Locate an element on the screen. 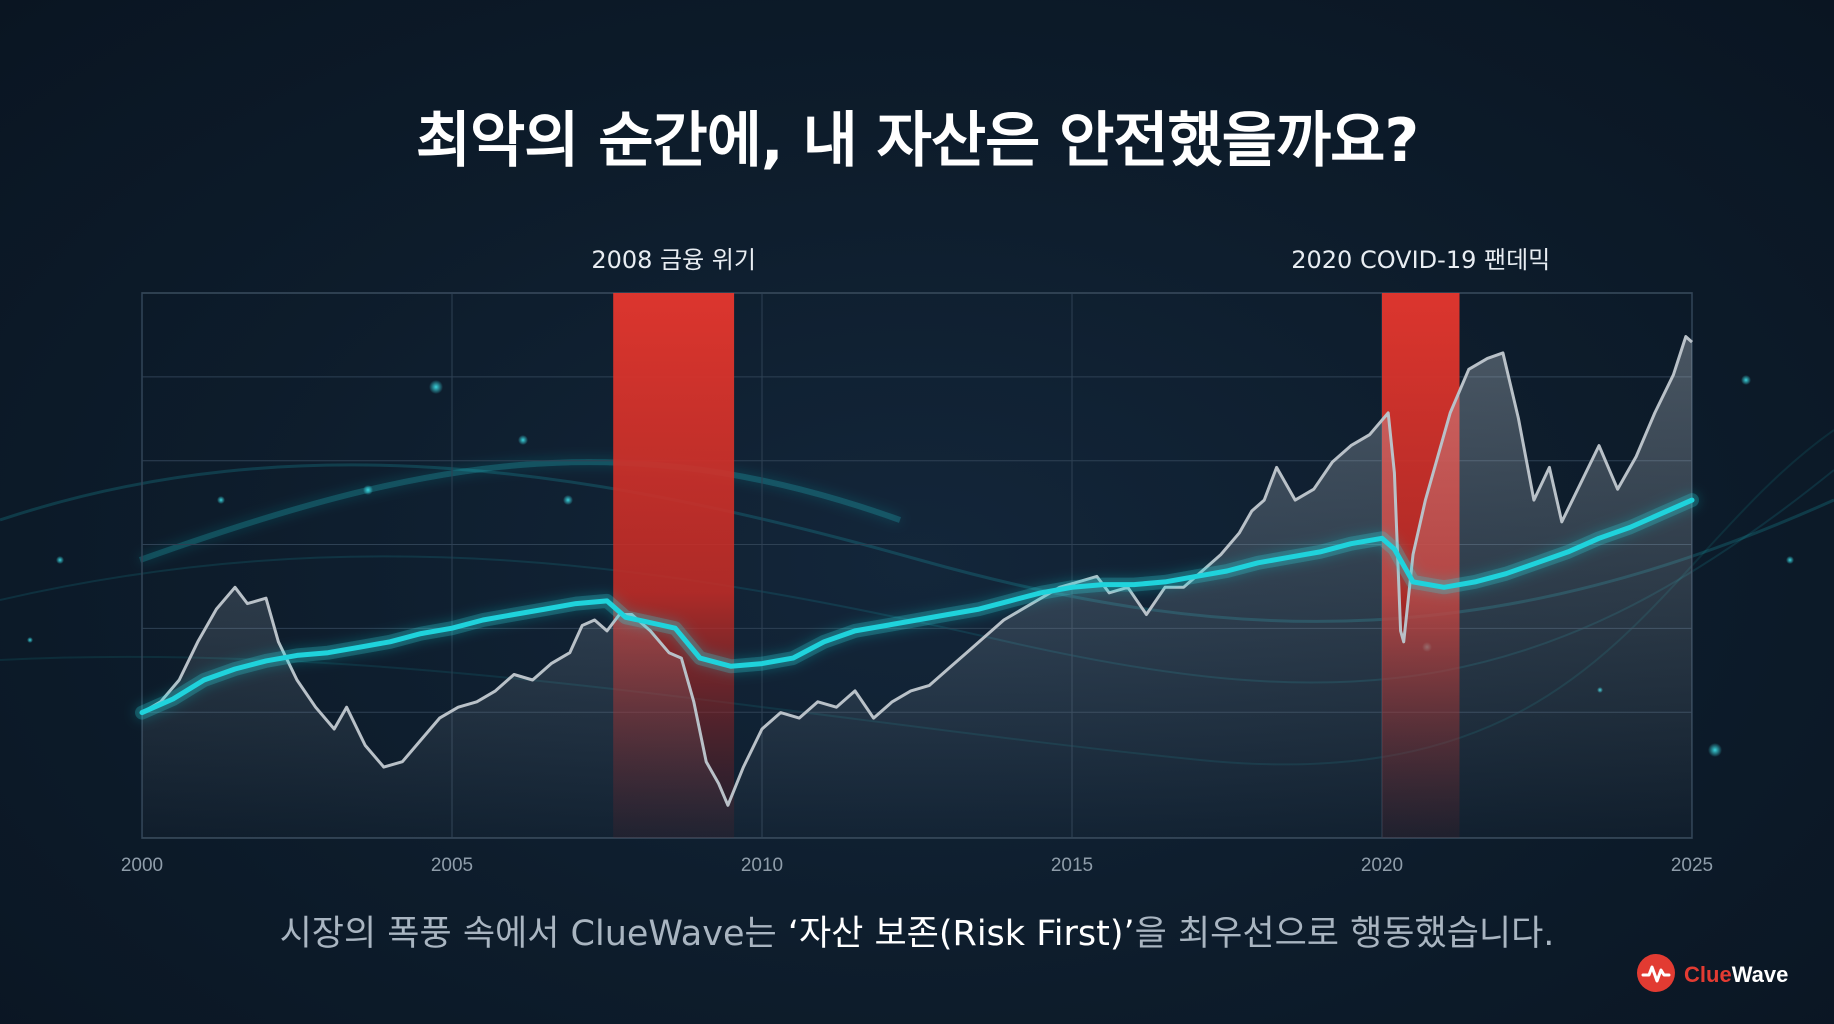 This screenshot has width=1834, height=1024. x-tick-label: 2020 is located at coordinates (1382, 865).